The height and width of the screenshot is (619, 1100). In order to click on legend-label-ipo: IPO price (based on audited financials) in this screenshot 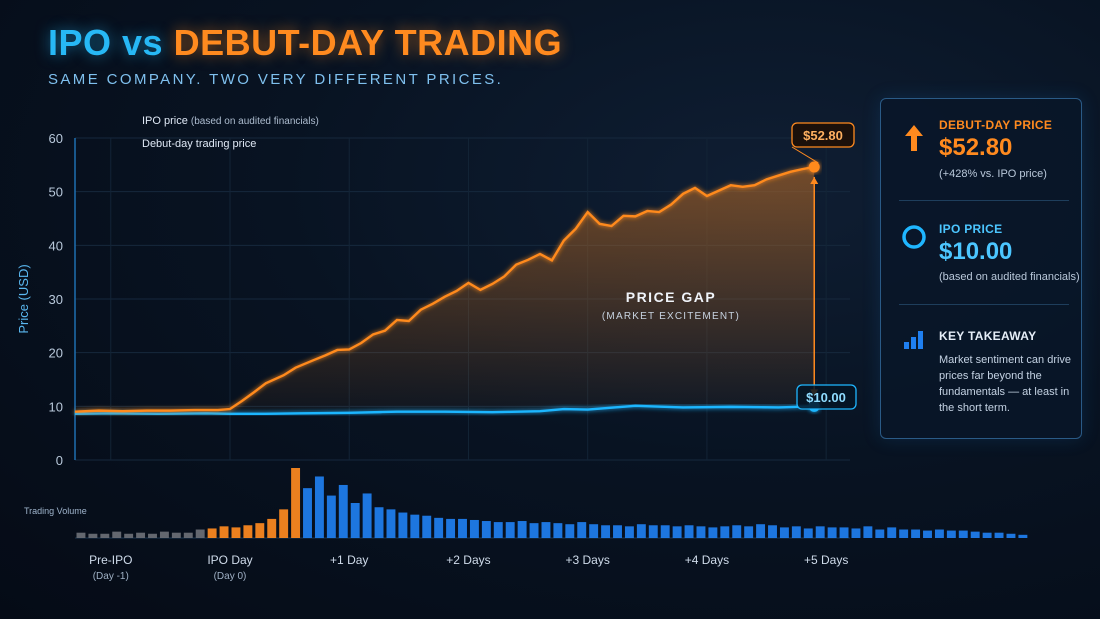, I will do `click(230, 121)`.